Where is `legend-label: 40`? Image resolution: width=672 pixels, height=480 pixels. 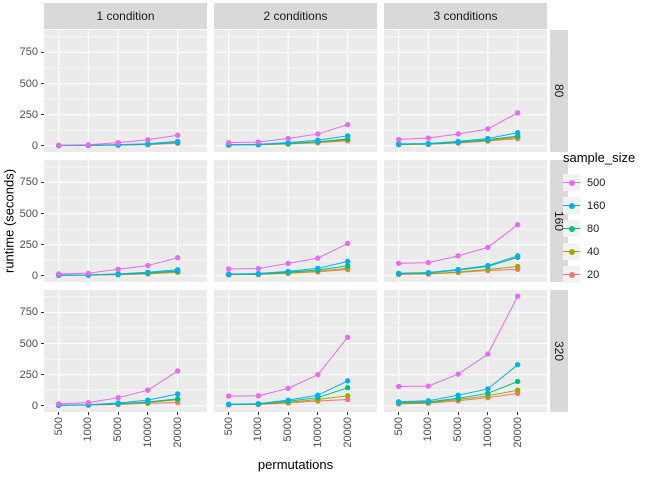
legend-label: 40 is located at coordinates (593, 251).